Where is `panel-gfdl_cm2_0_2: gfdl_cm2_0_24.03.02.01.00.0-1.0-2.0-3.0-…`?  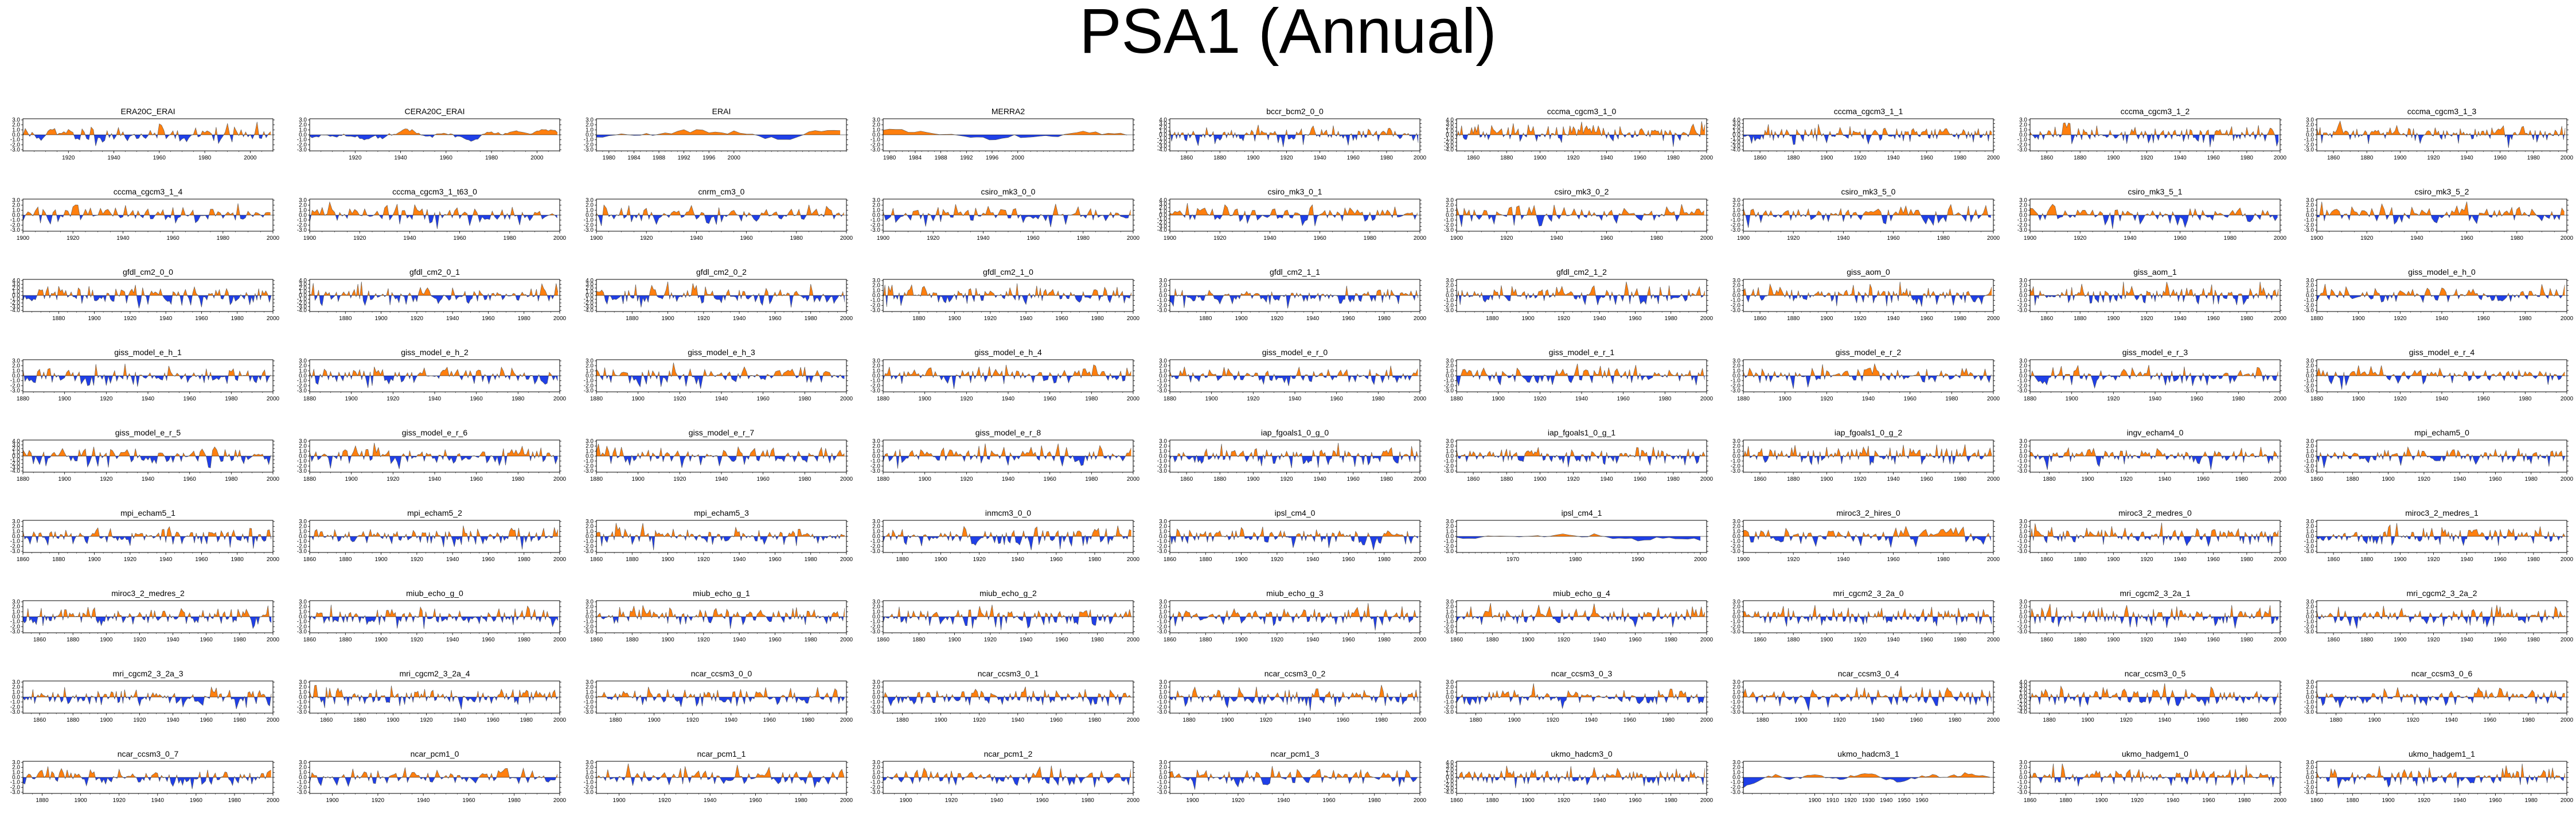 panel-gfdl_cm2_0_2: gfdl_cm2_0_24.03.02.01.00.0-1.0-2.0-3.0-… is located at coordinates (717, 307).